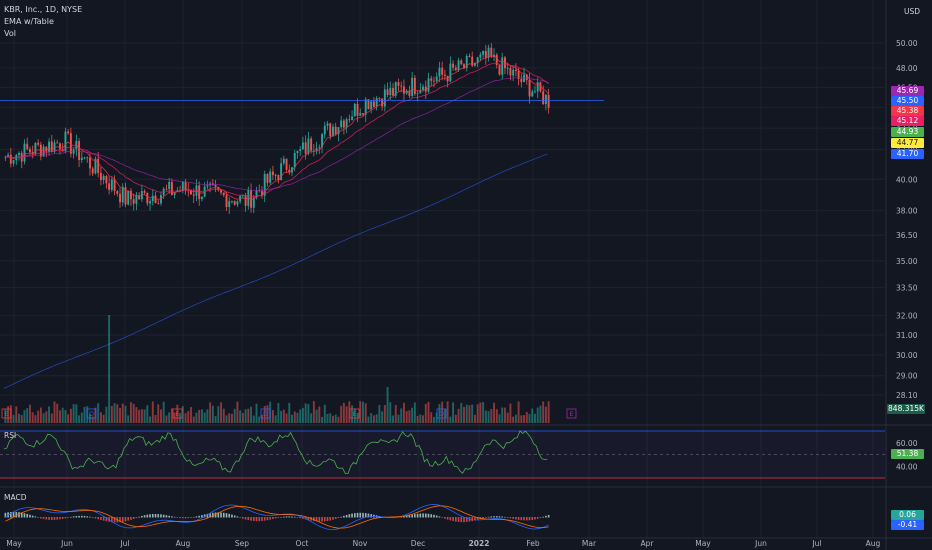  Describe the element at coordinates (10, 33) in the screenshot. I see `vol-legend: Vol` at that location.